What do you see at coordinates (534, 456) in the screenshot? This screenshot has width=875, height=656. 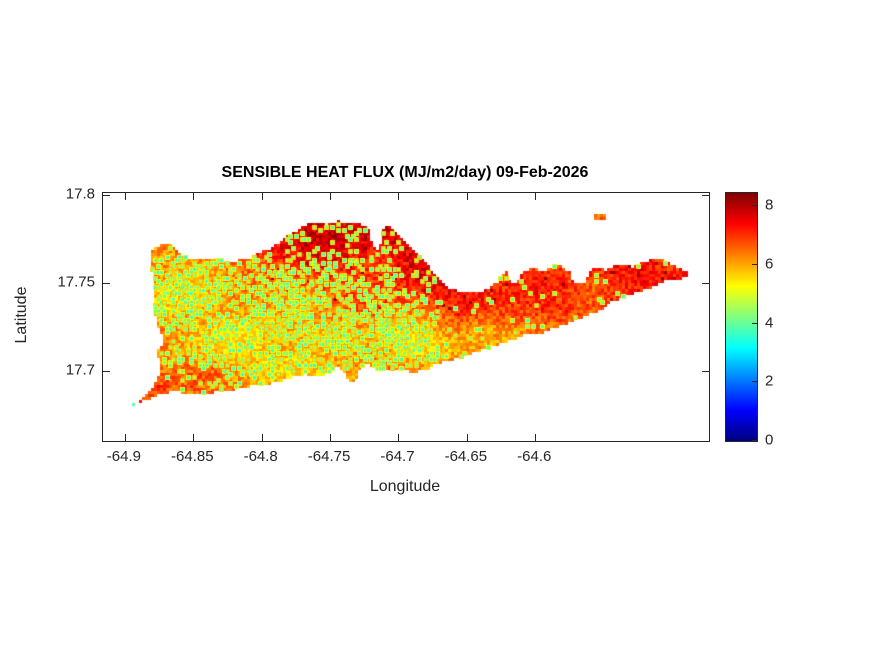 I see `x-tick-label: -64.6` at bounding box center [534, 456].